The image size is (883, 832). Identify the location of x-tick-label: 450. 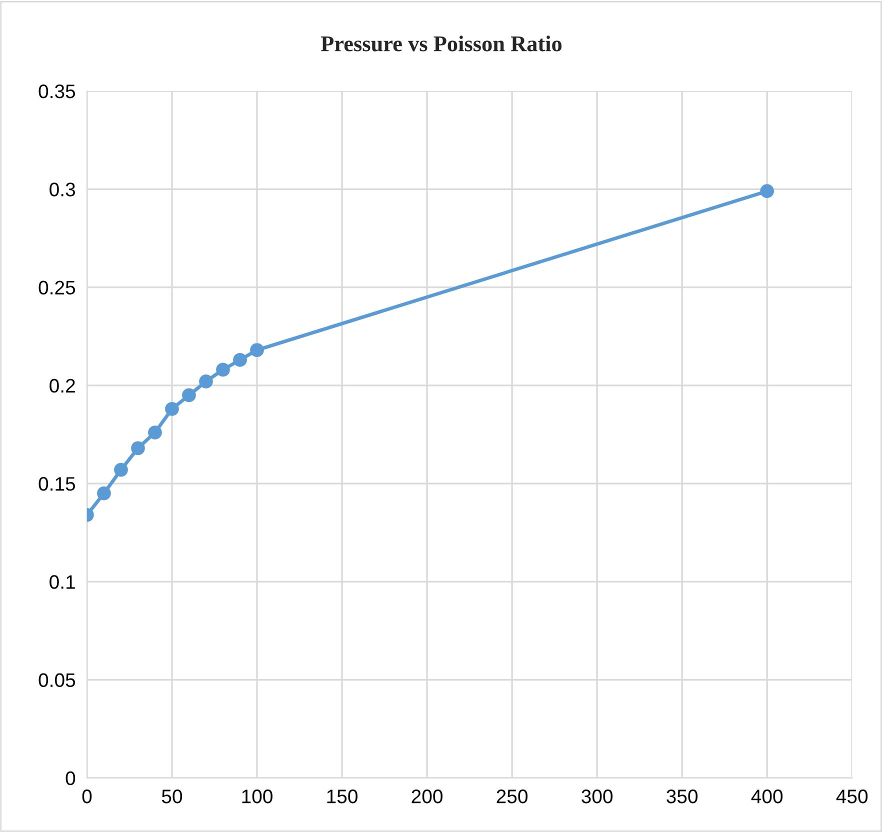
(852, 797).